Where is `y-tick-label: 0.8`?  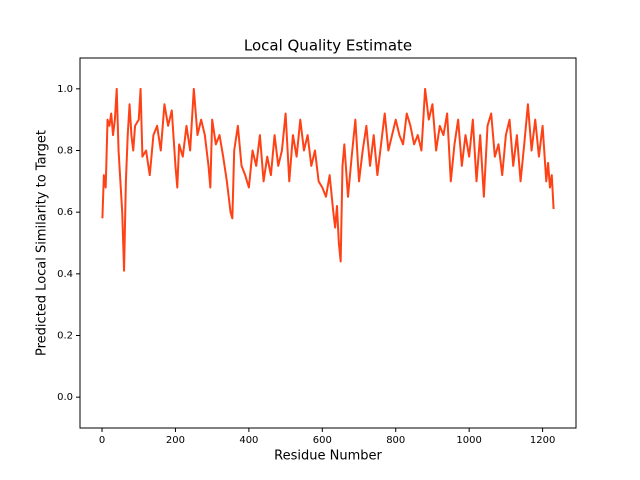
y-tick-label: 0.8 is located at coordinates (65, 151).